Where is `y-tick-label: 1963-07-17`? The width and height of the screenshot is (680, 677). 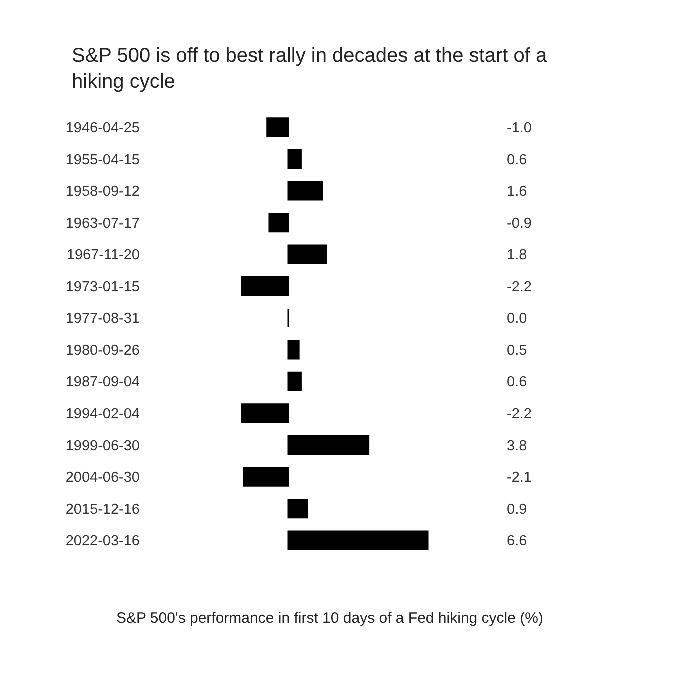 y-tick-label: 1963-07-17 is located at coordinates (103, 224).